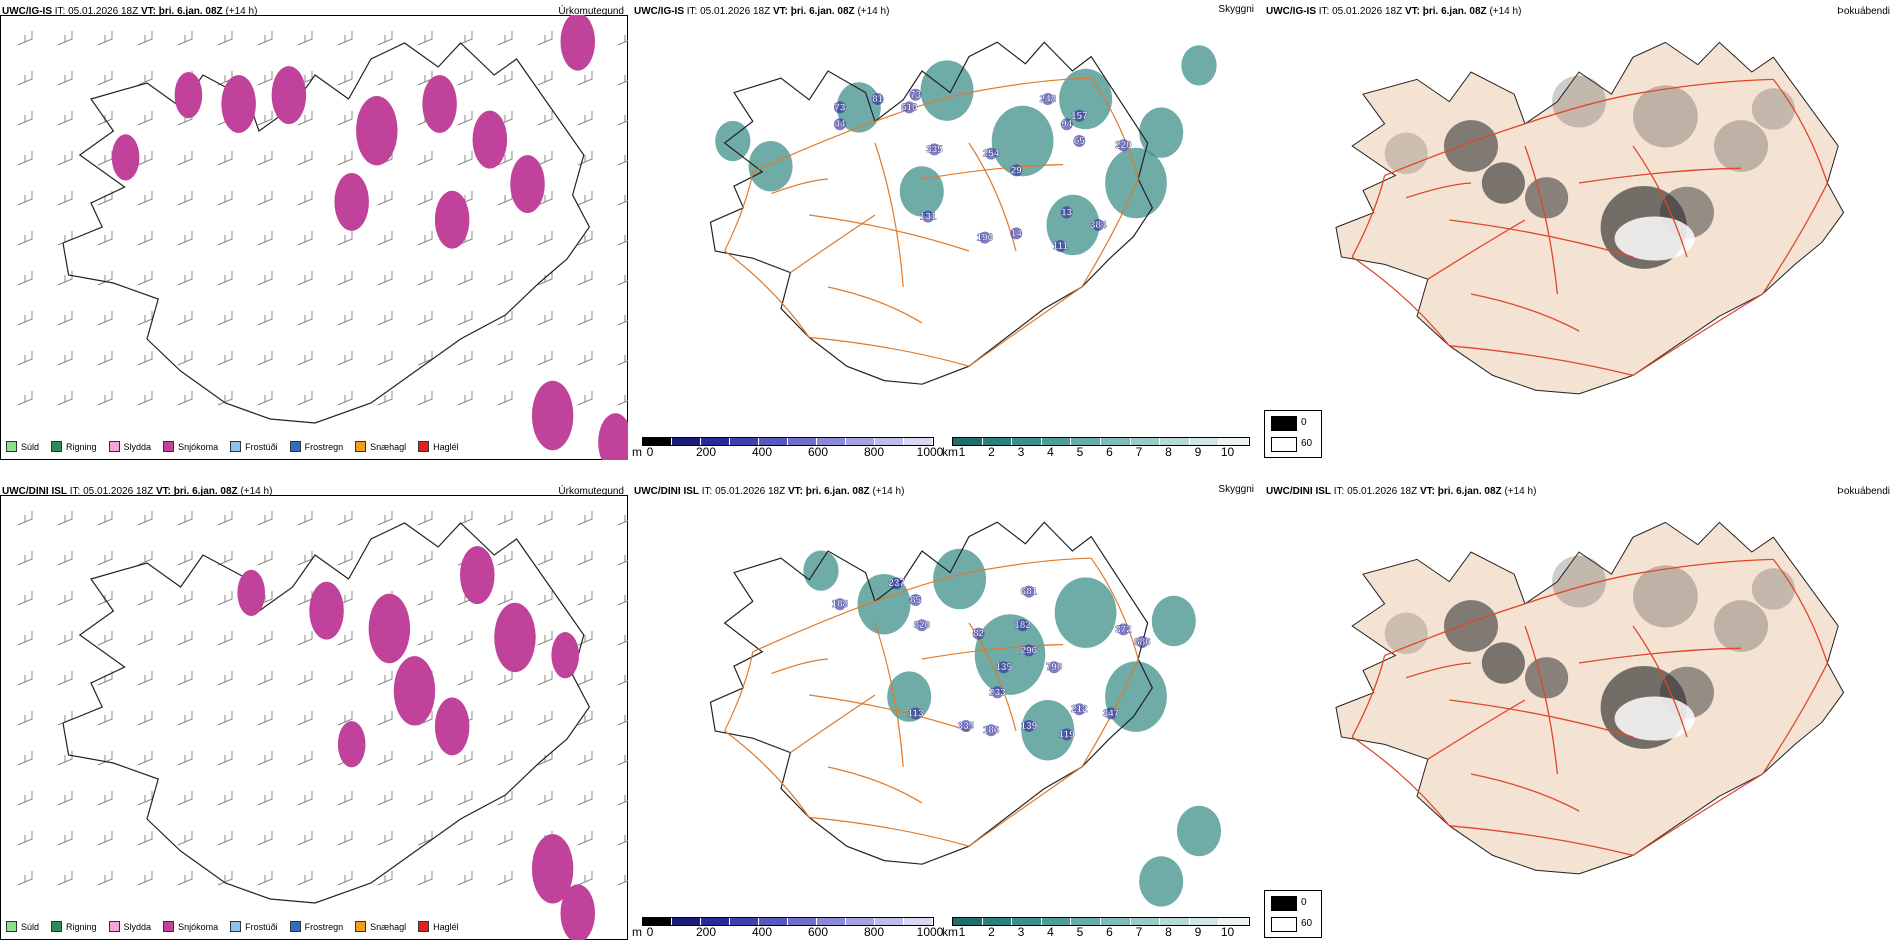  What do you see at coordinates (921, 625) in the screenshot?
I see `cloud-base-value: 820` at bounding box center [921, 625].